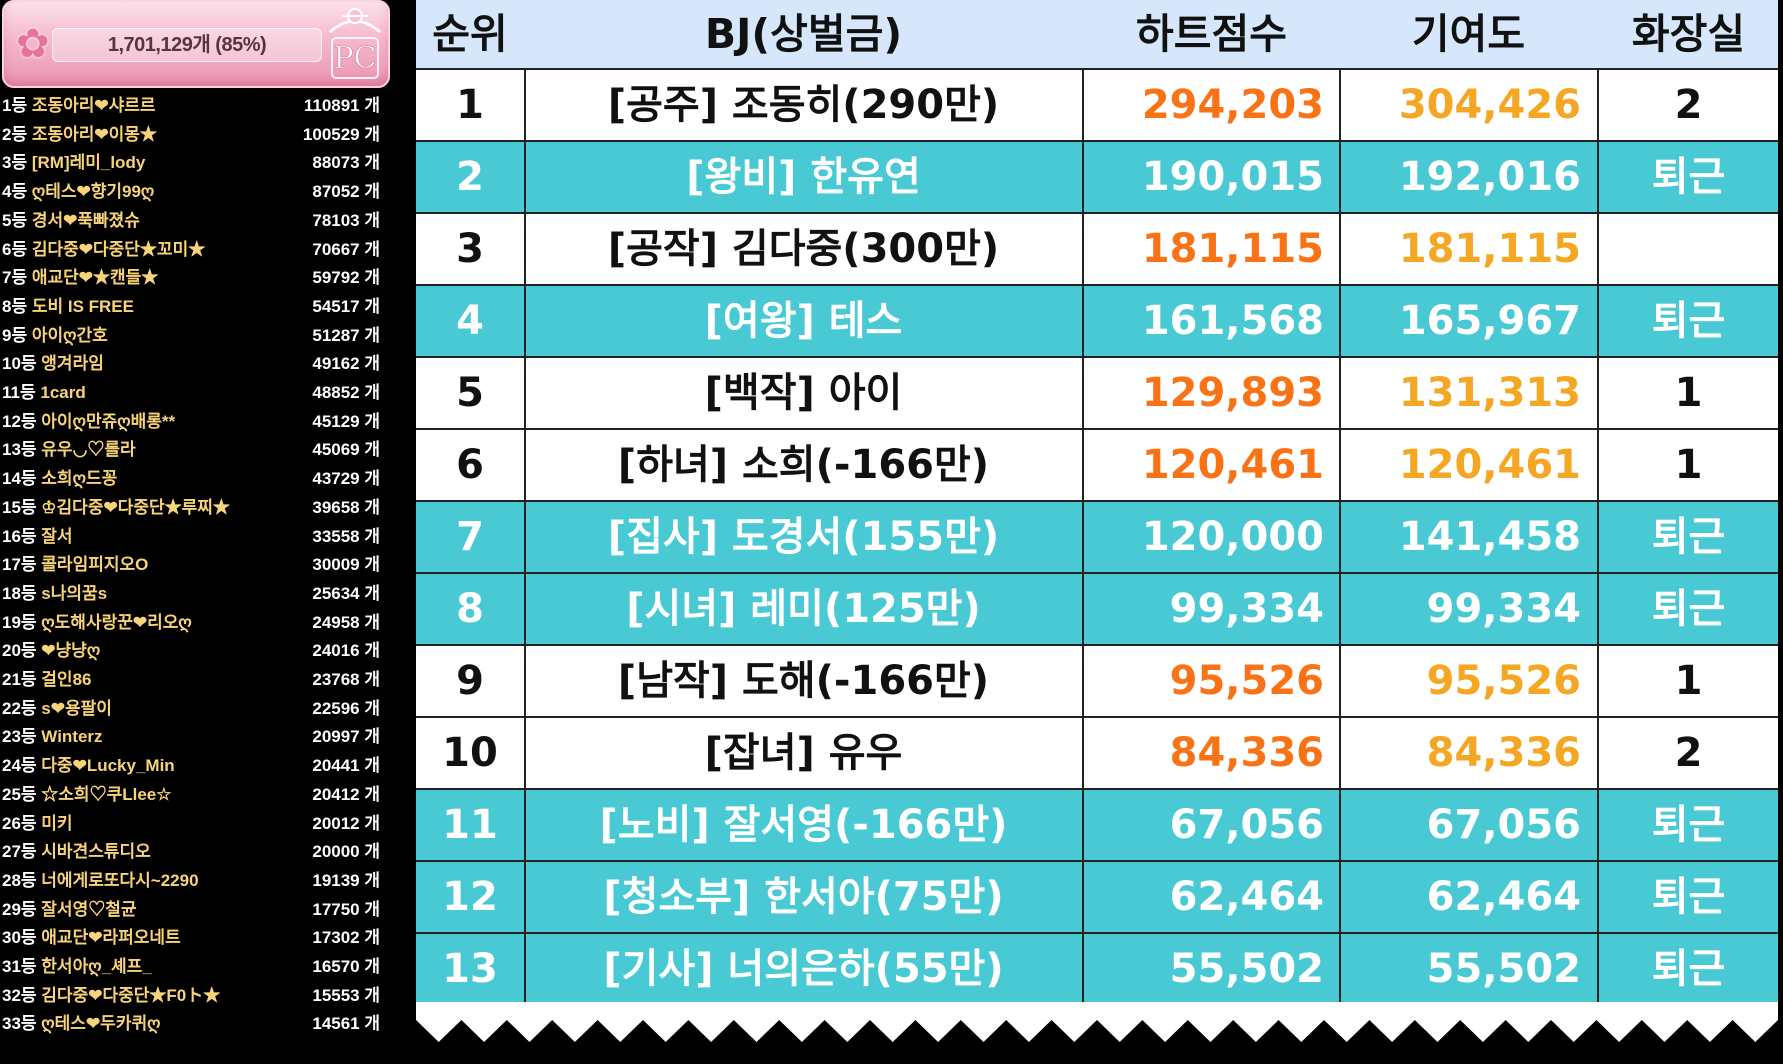  What do you see at coordinates (346, 708) in the screenshot?
I see `donor-count: 22596 개` at bounding box center [346, 708].